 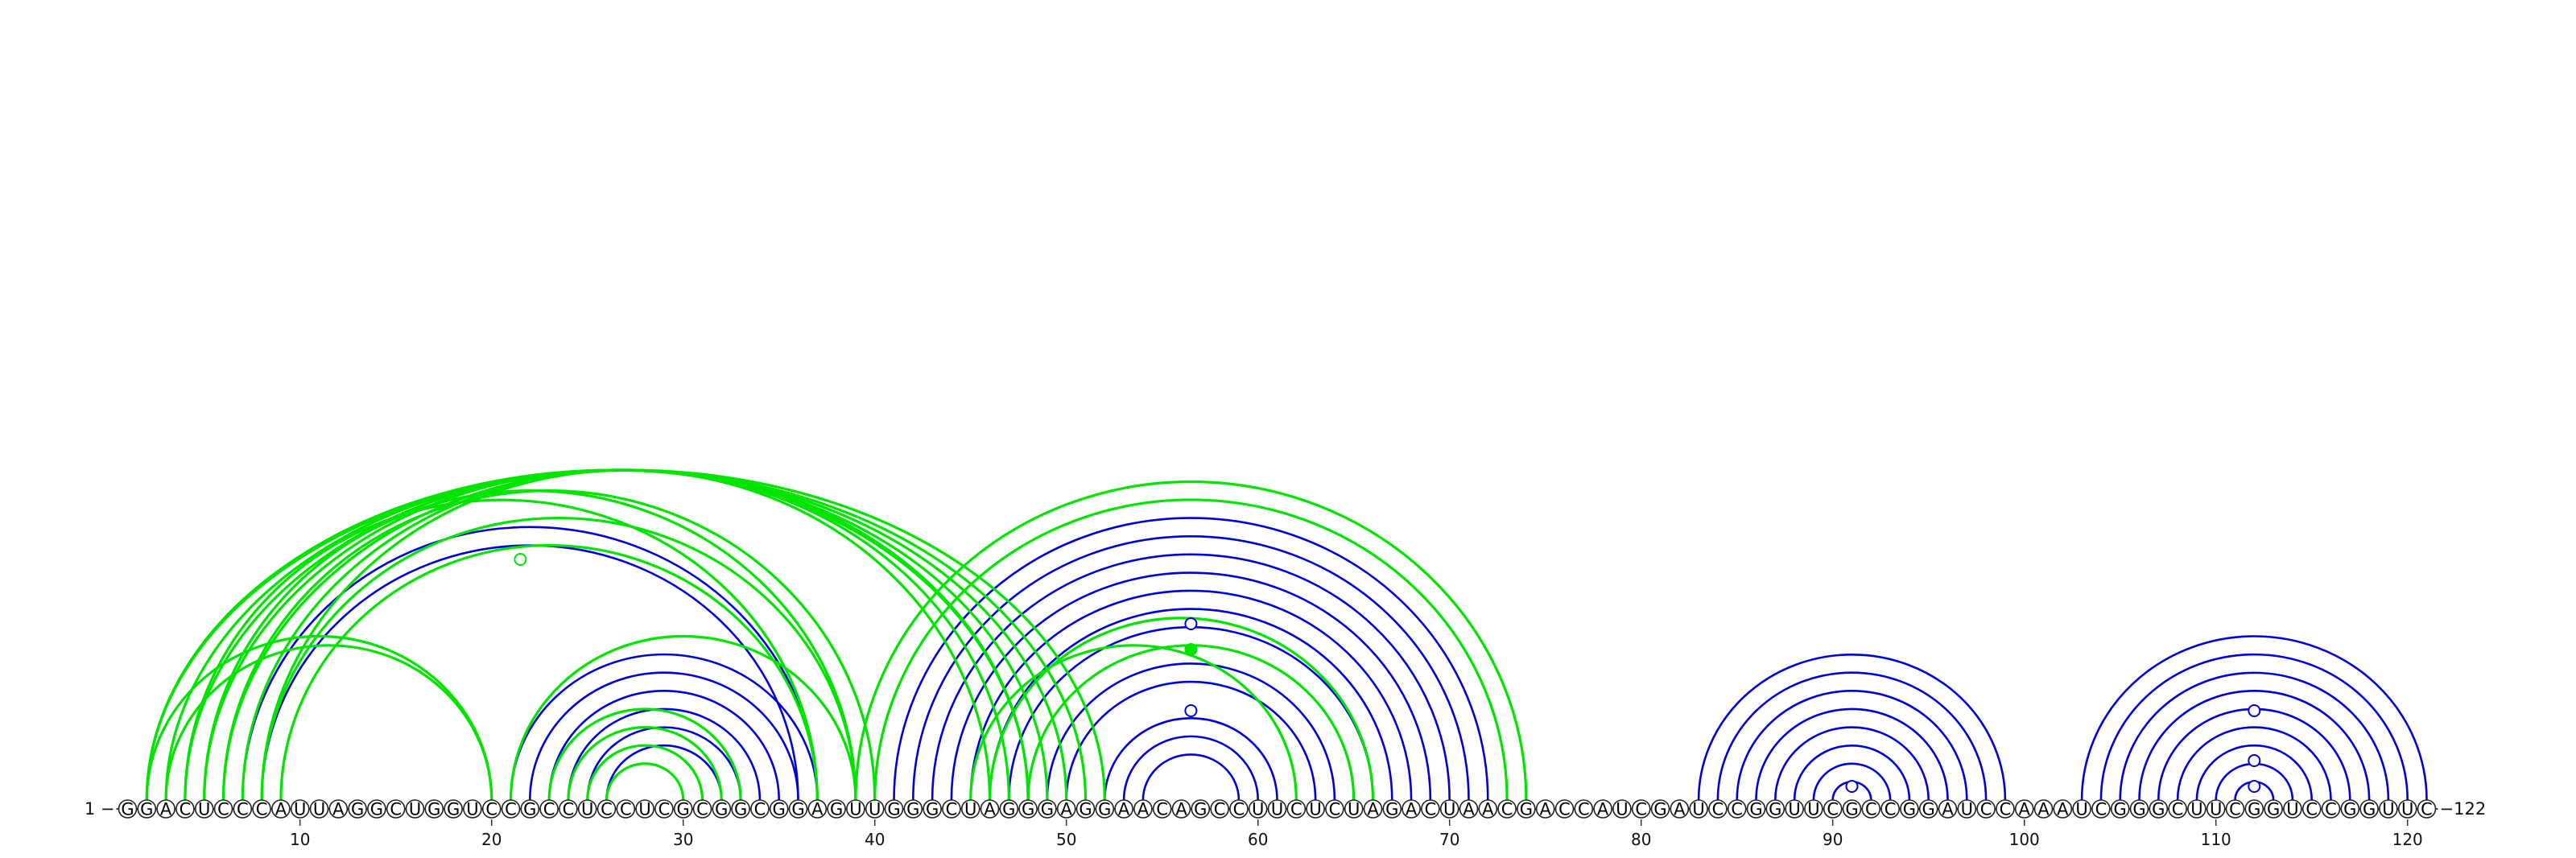 I want to click on tick-label: 70, so click(x=1449, y=839).